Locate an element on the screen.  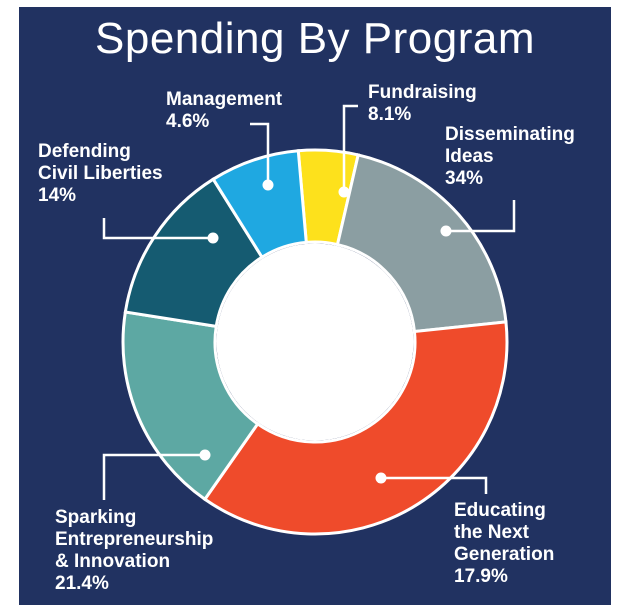
slice-label-line: Civil Liberties is located at coordinates (100, 173).